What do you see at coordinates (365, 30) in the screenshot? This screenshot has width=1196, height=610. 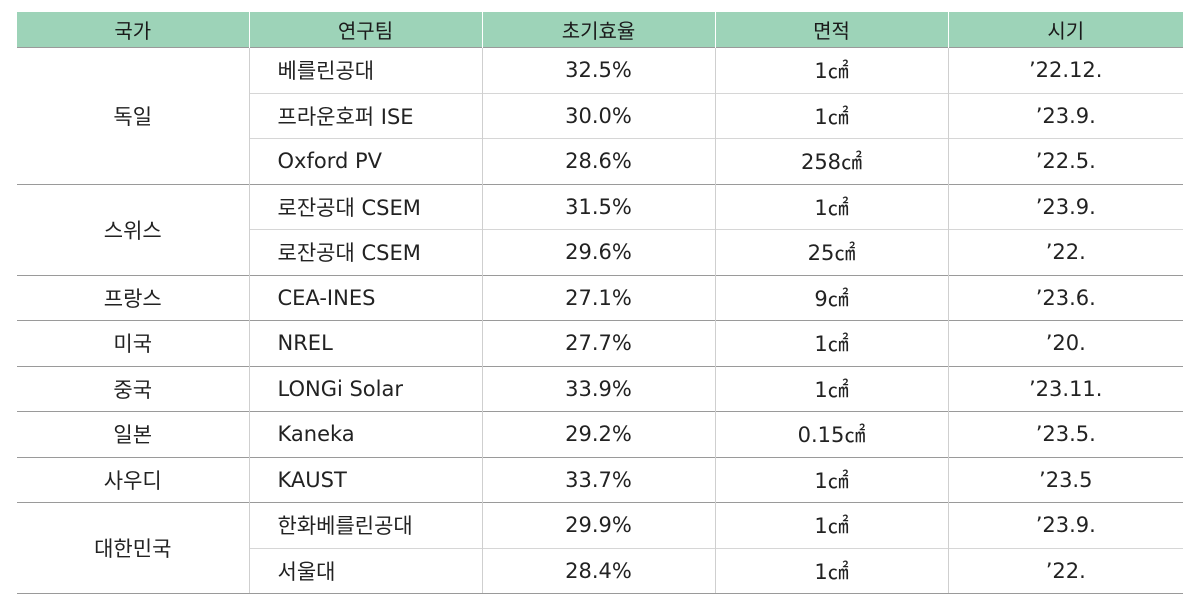 I see `header-team: 연구팀` at bounding box center [365, 30].